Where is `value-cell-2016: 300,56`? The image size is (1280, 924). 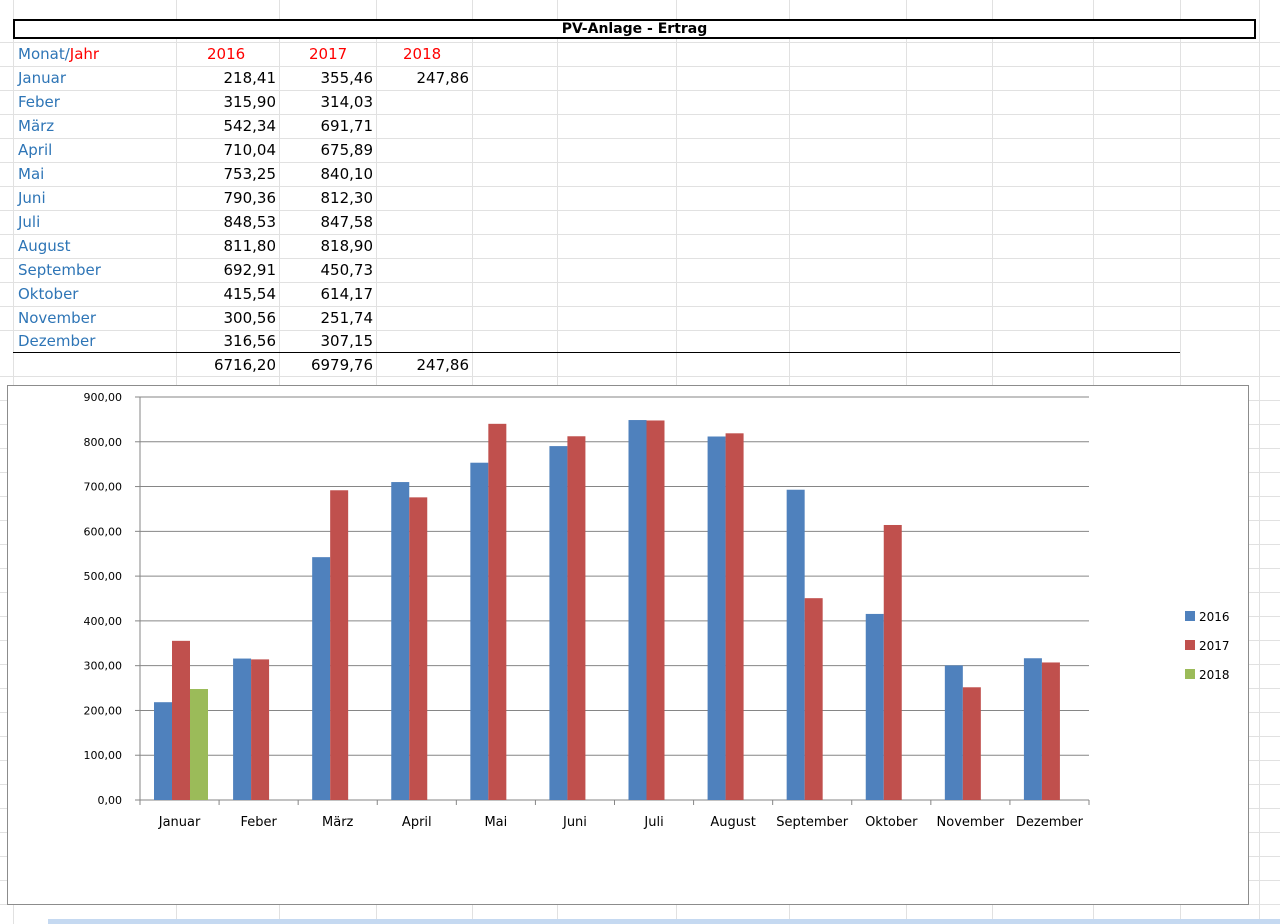 value-cell-2016: 300,56 is located at coordinates (250, 318).